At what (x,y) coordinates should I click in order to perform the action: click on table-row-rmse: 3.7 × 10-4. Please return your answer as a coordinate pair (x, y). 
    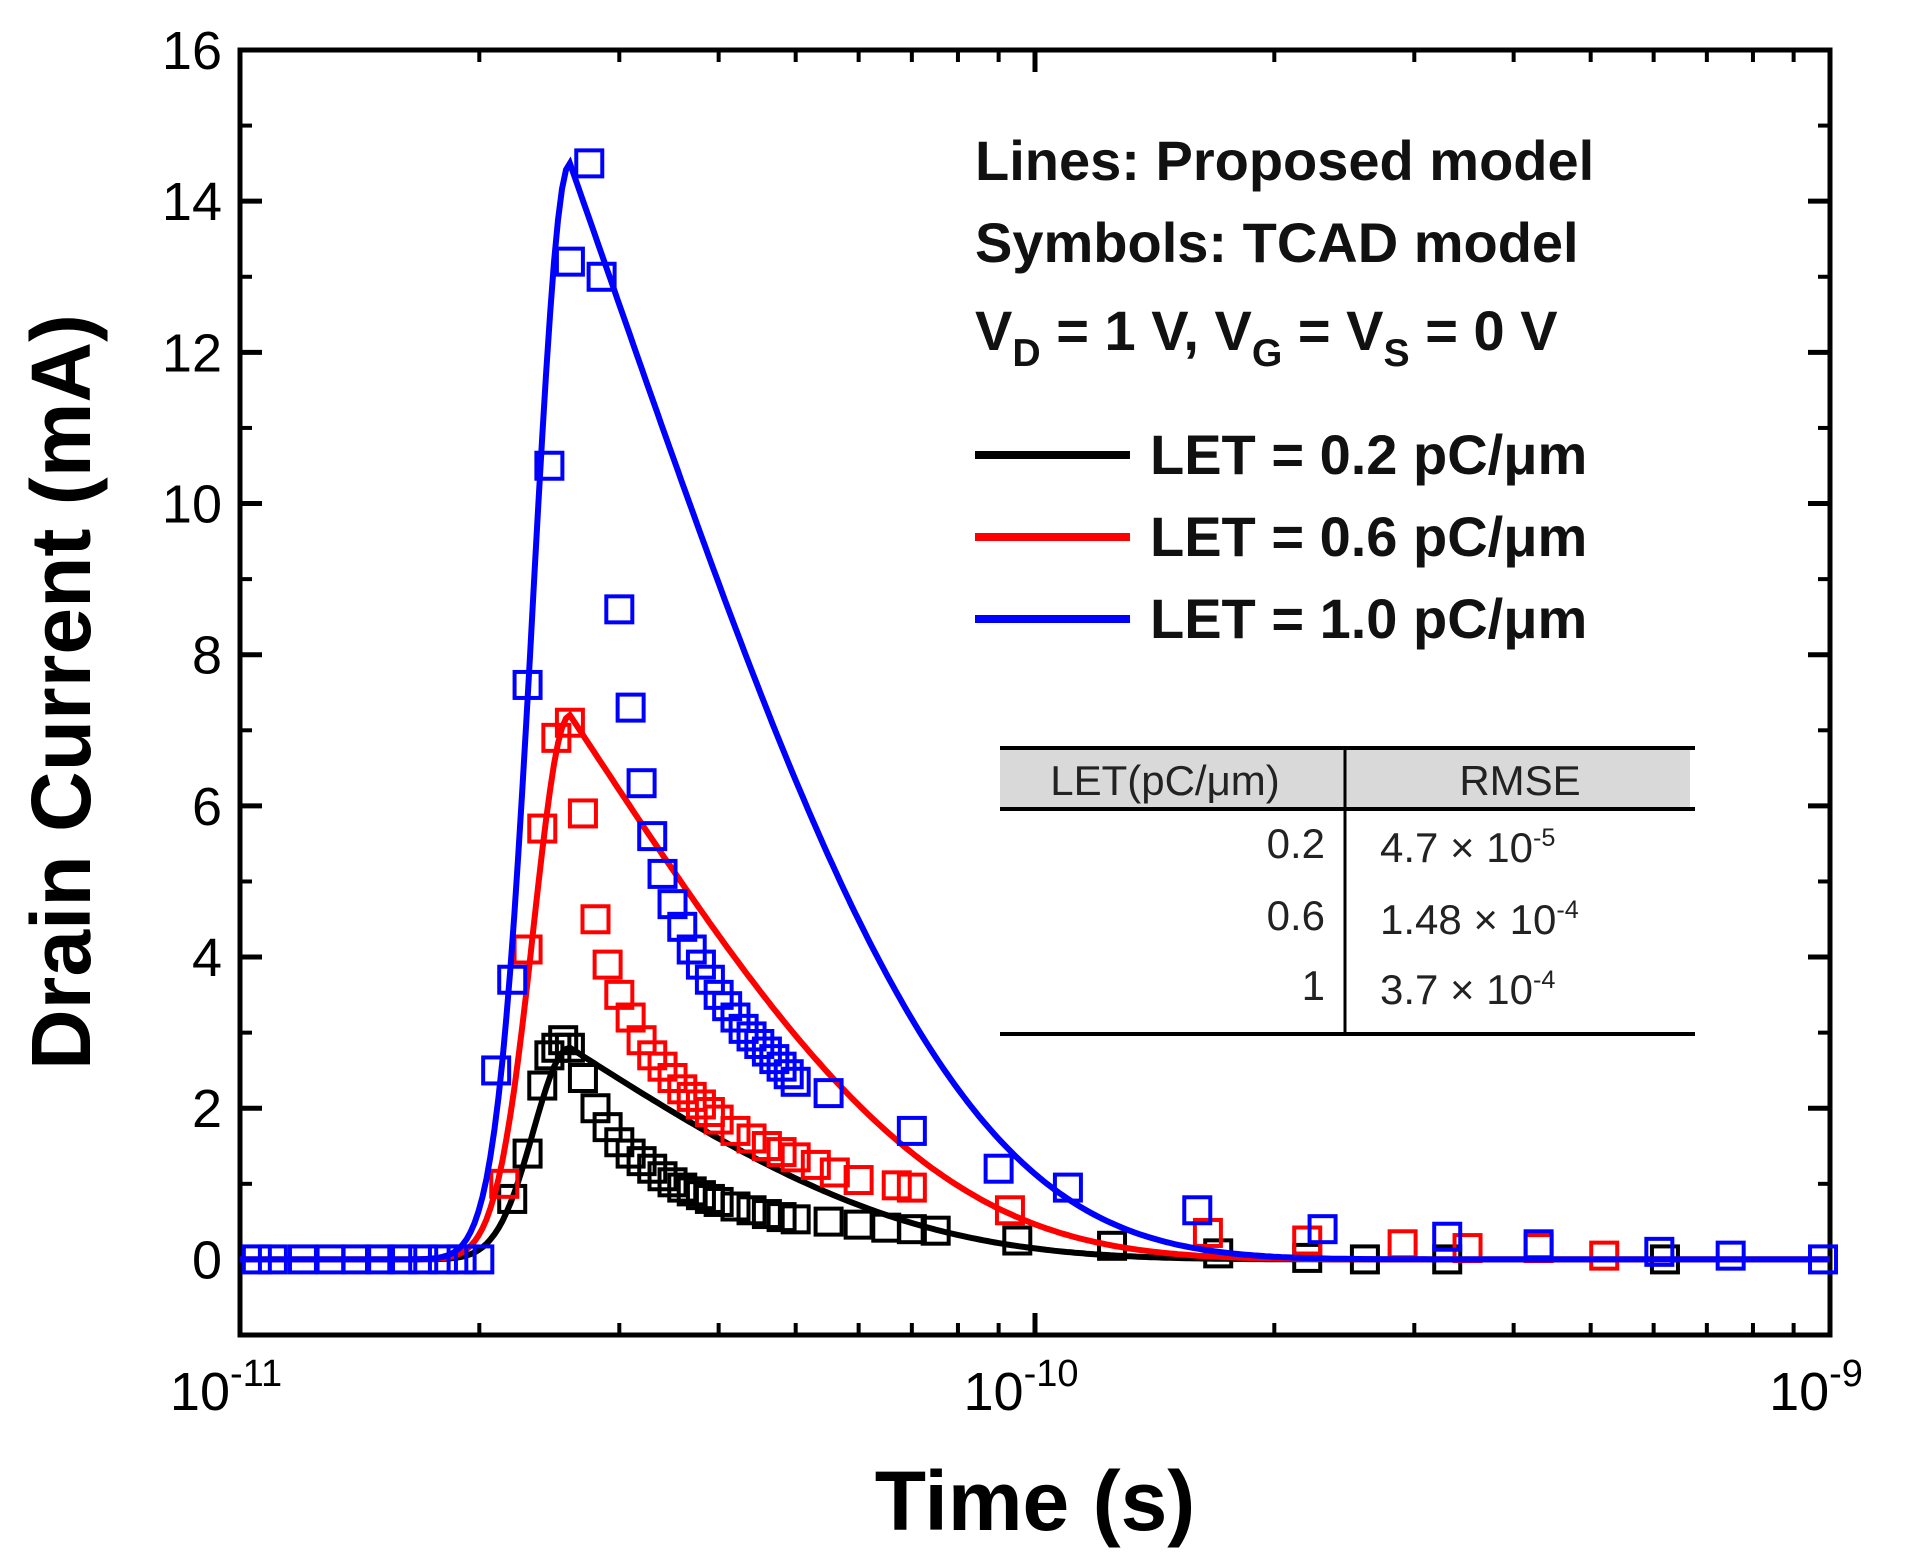
    Looking at the image, I should click on (1467, 989).